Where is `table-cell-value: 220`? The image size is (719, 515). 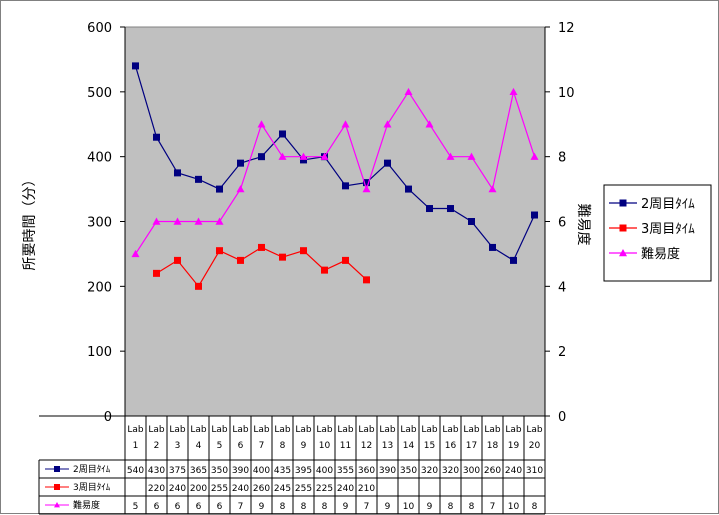
table-cell-value: 220 is located at coordinates (156, 489).